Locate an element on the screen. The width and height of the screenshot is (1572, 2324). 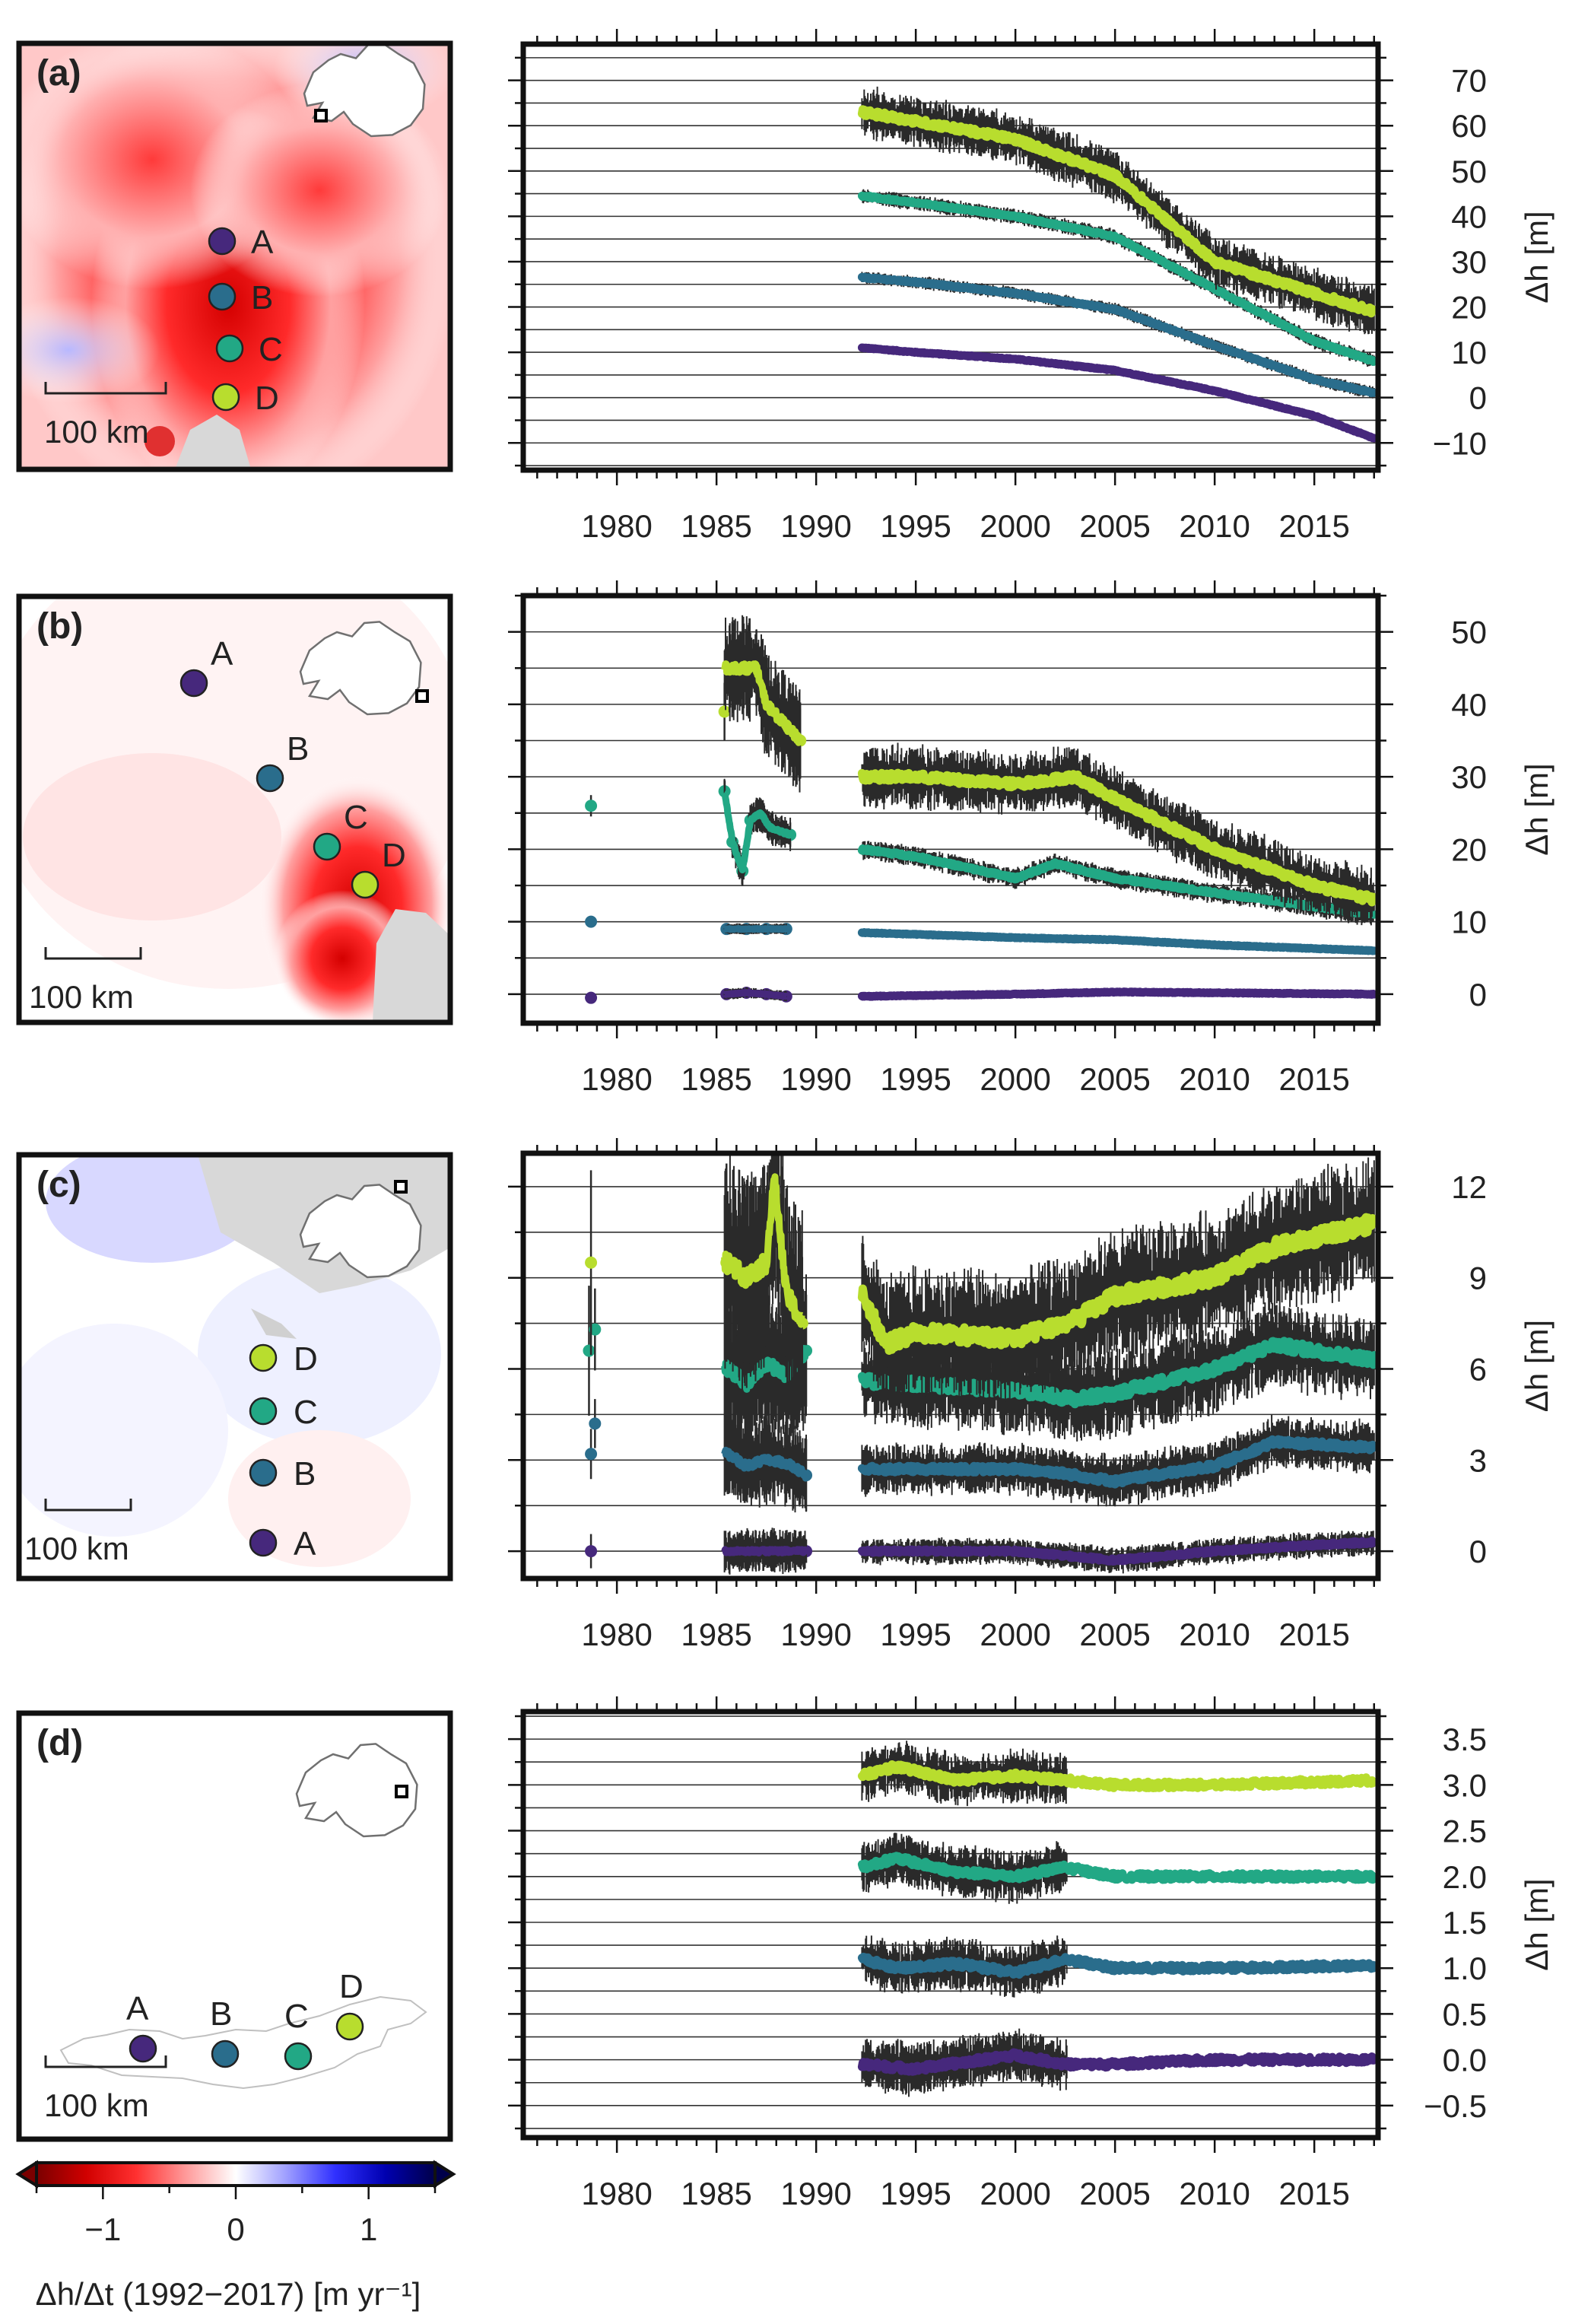
y-tick-label: −0.5 is located at coordinates (1455, 2106).